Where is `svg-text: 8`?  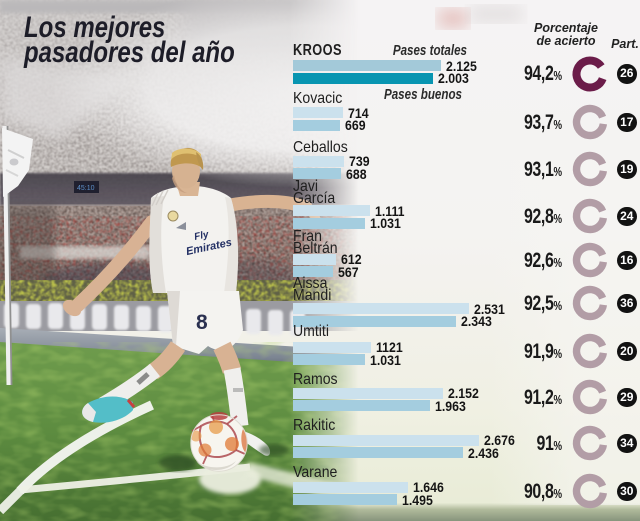 svg-text: 8 is located at coordinates (202, 322).